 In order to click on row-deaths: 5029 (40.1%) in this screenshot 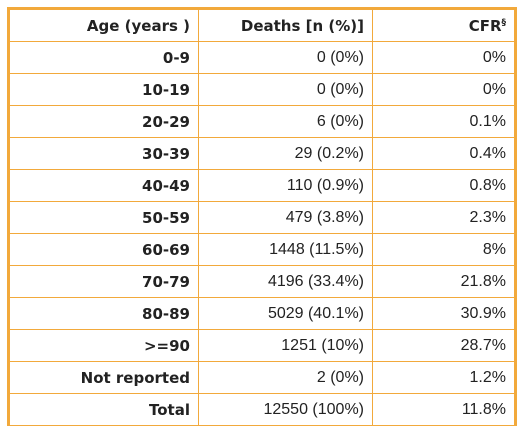, I will do `click(285, 313)`.